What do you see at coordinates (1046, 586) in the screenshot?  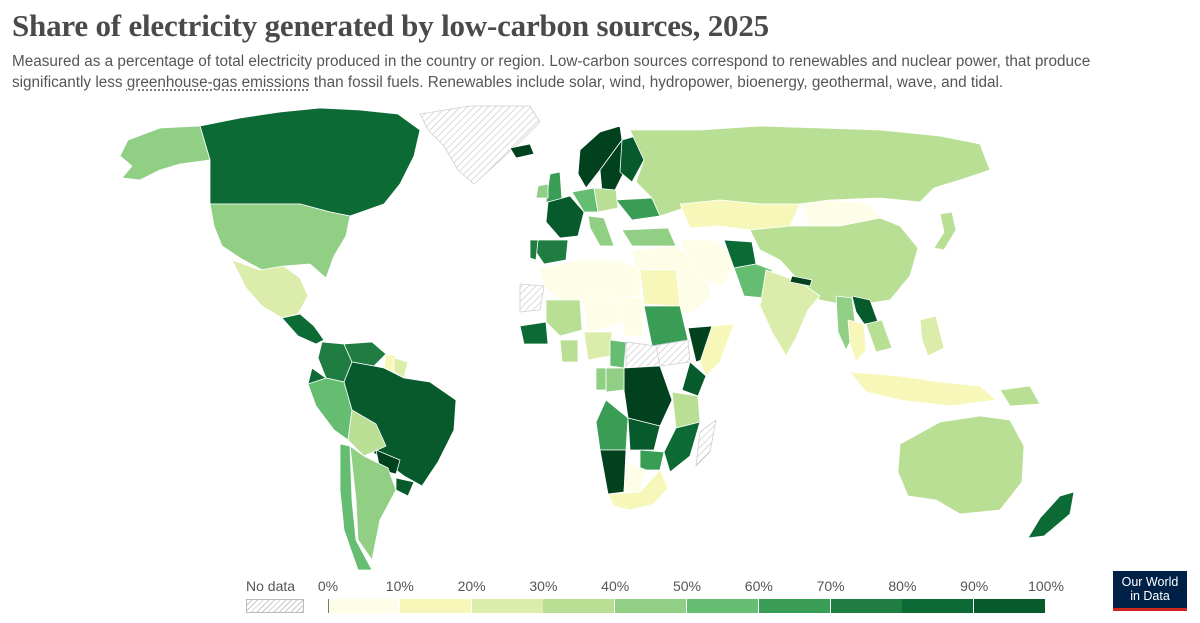 I see `legend-tick-10: 100%` at bounding box center [1046, 586].